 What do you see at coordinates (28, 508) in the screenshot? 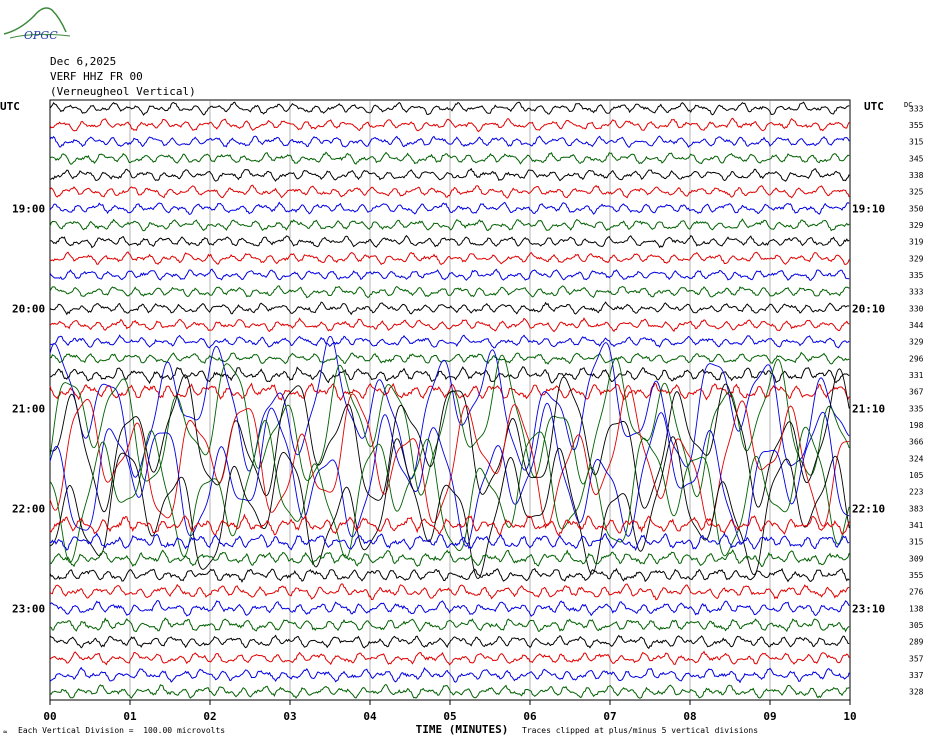
I see `left-time-label: 22:00` at bounding box center [28, 508].